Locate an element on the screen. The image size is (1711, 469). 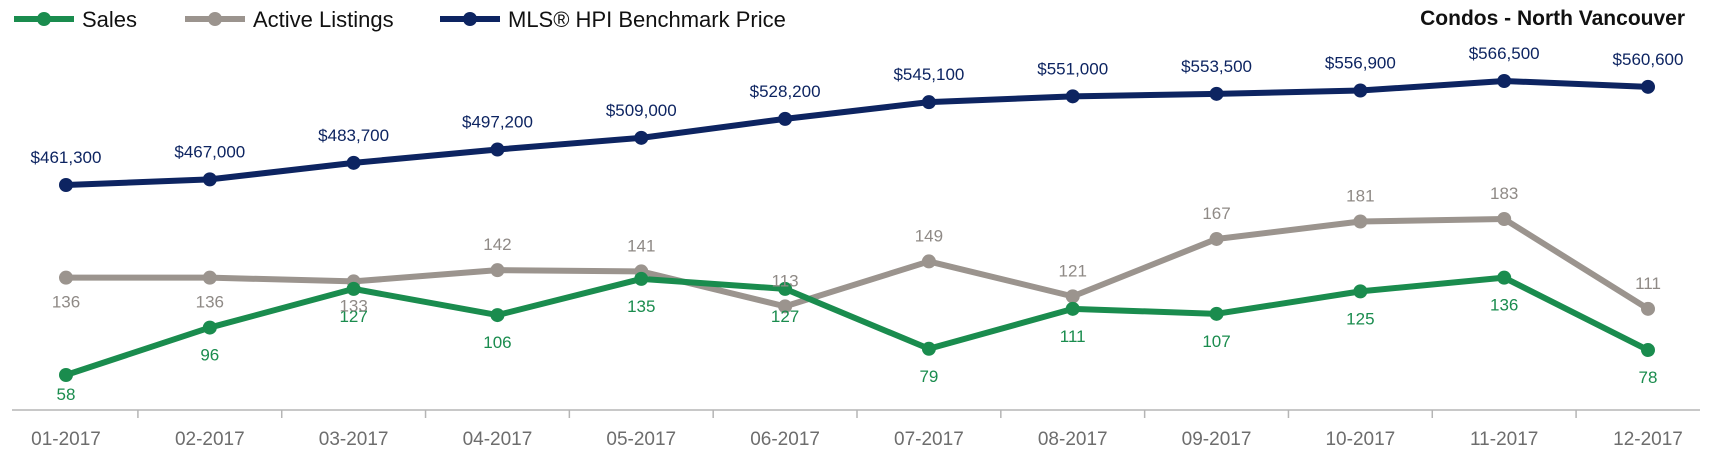
x-tick-label: 05-2017 is located at coordinates (641, 439).